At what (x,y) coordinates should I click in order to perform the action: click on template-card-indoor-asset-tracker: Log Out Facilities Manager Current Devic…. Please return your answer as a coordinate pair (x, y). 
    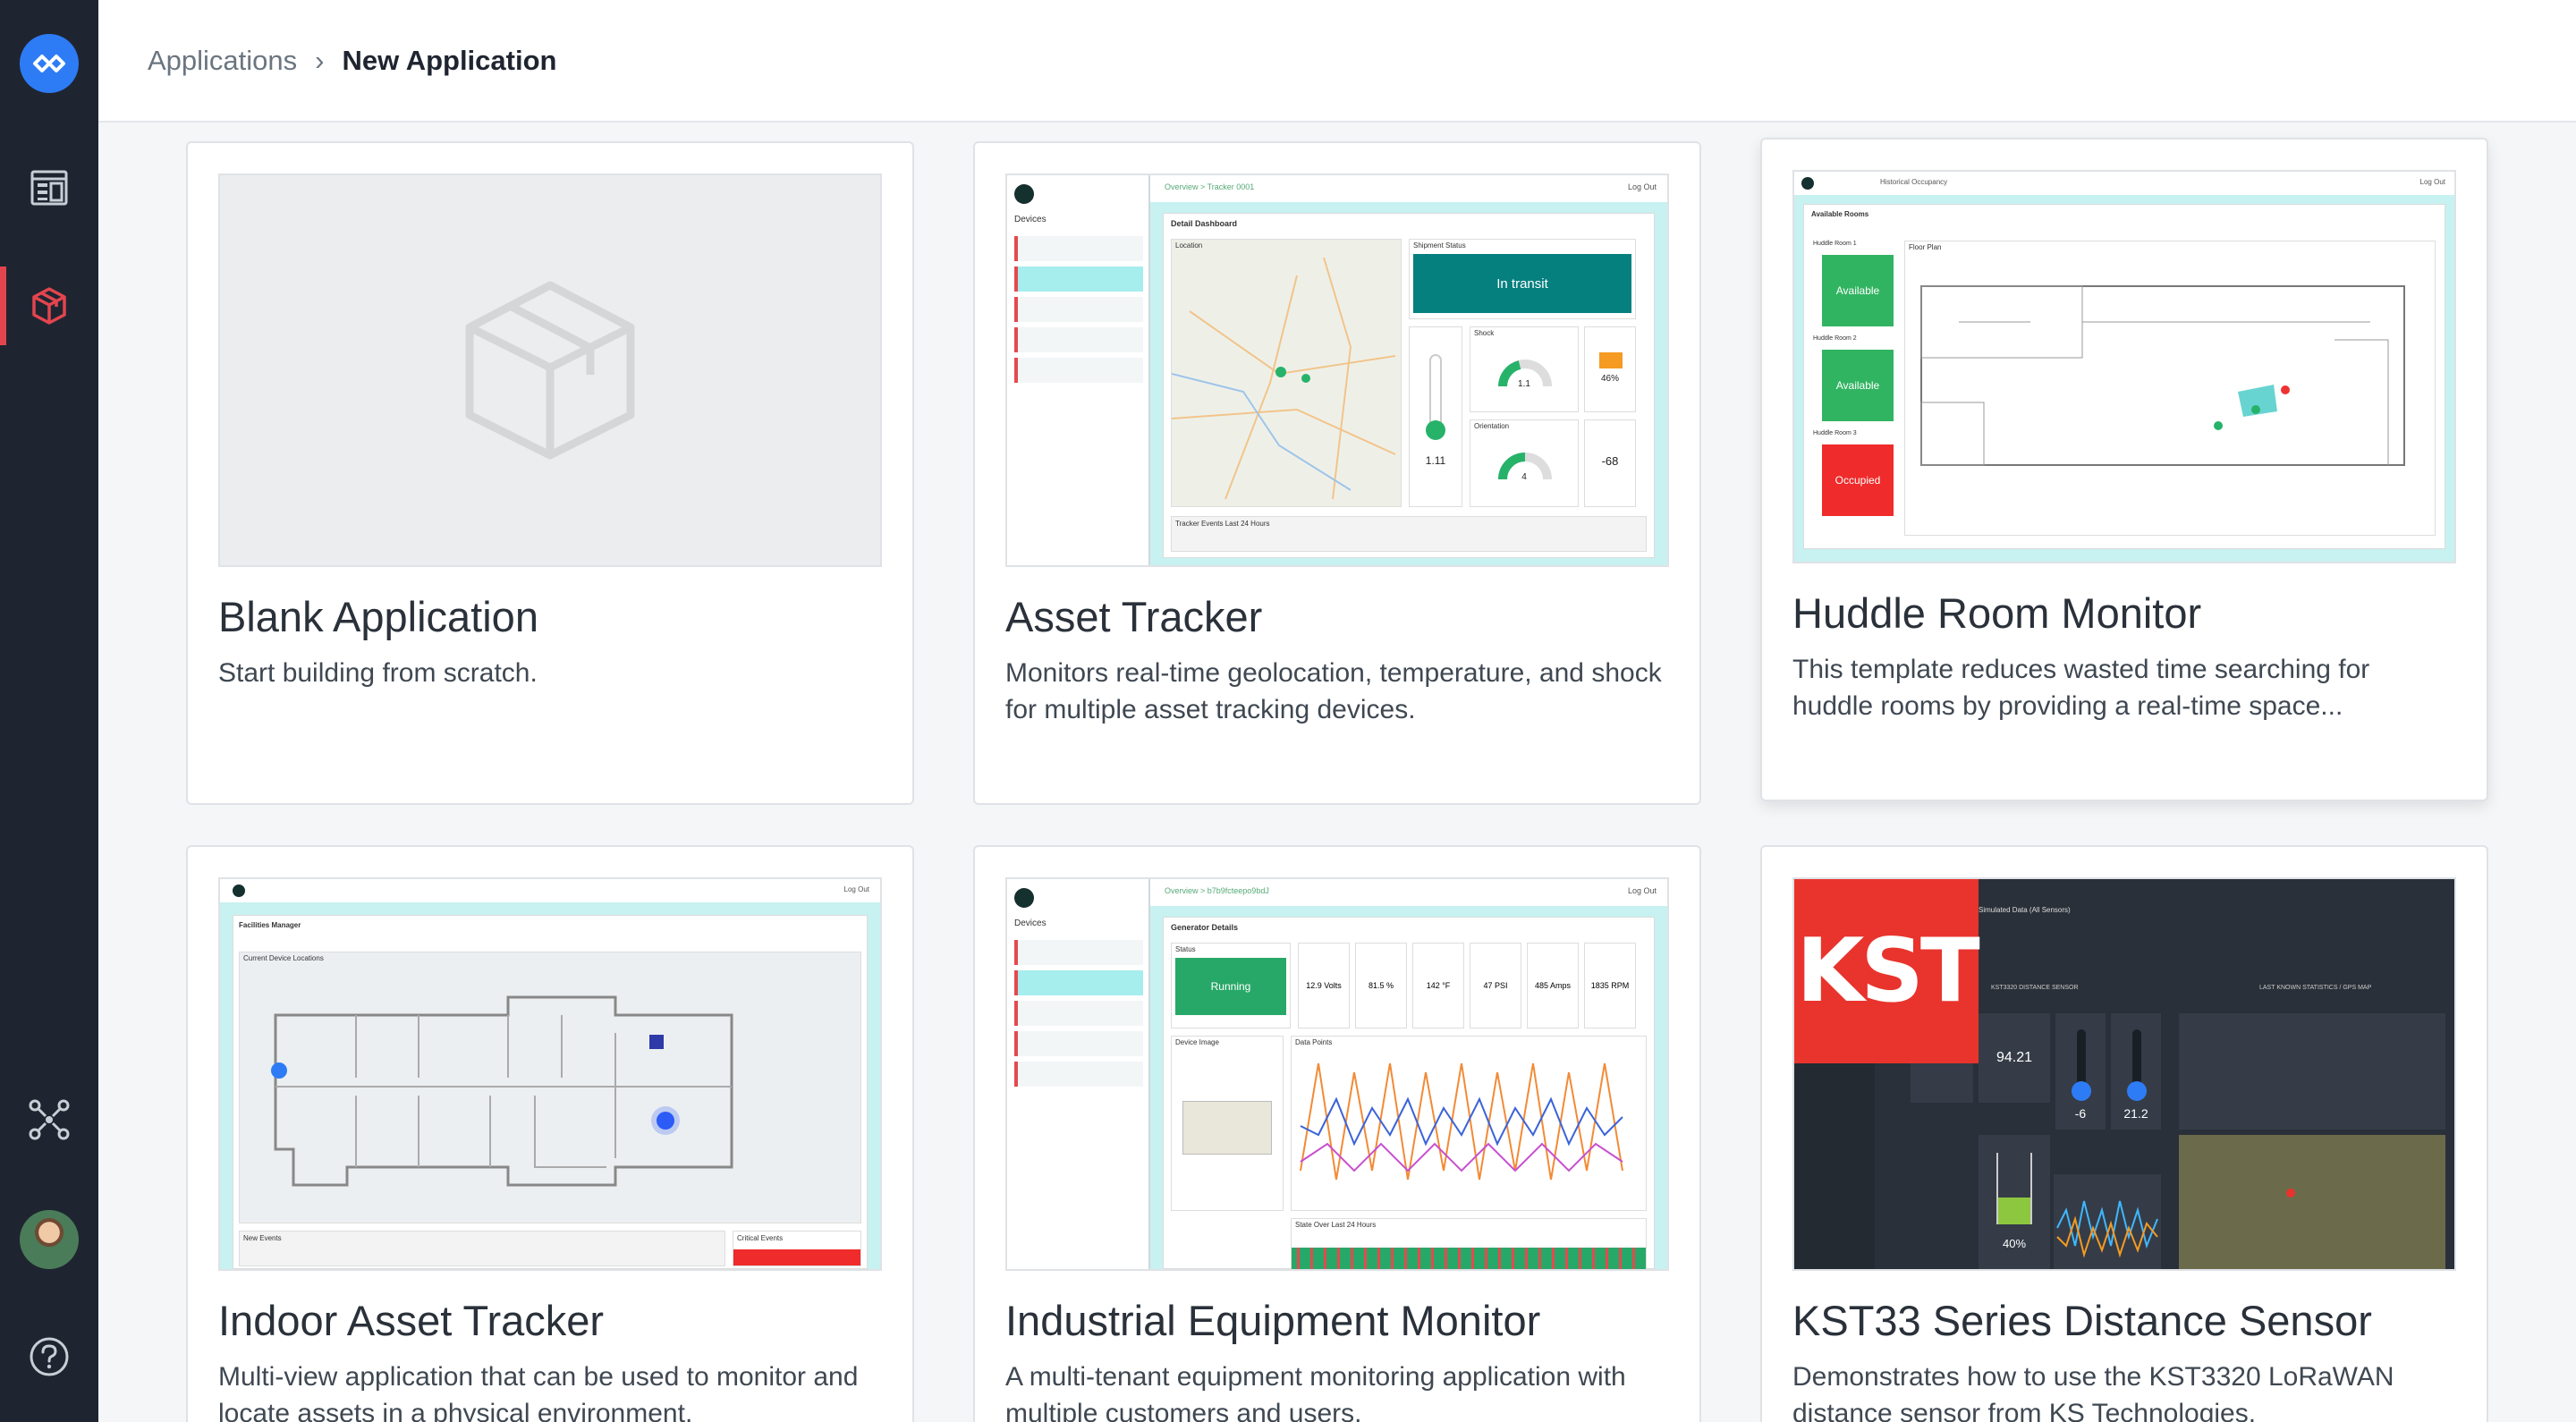
    Looking at the image, I should click on (550, 1133).